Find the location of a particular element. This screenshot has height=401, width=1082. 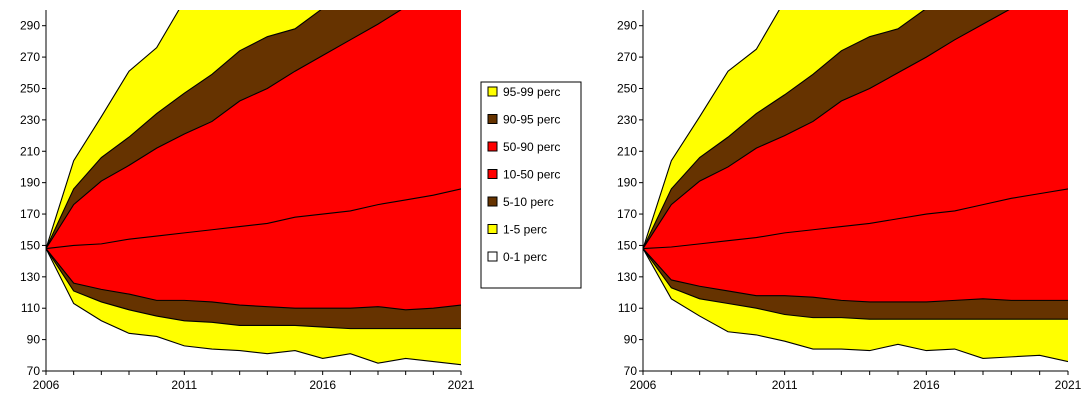

legend-label: 50-90 perc is located at coordinates (531, 147).